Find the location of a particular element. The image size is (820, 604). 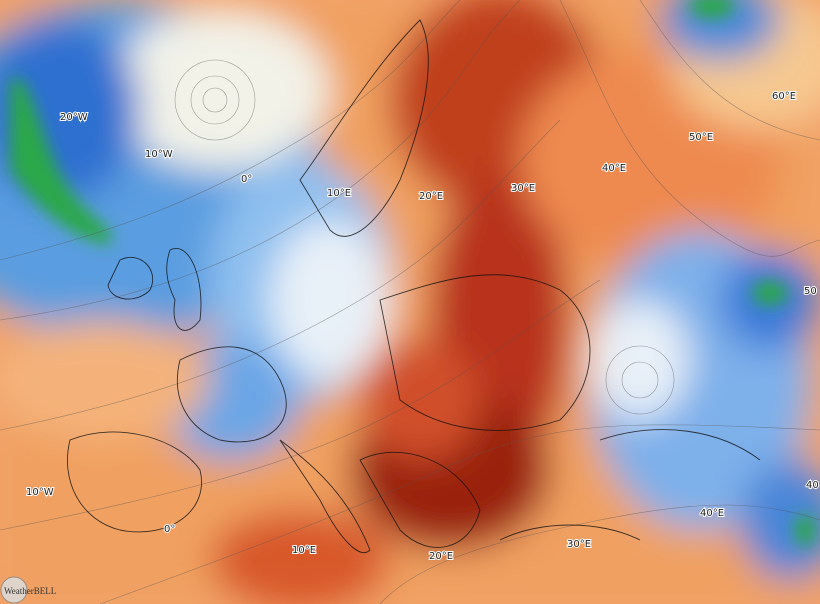

longitude-label: 50 is located at coordinates (810, 291).